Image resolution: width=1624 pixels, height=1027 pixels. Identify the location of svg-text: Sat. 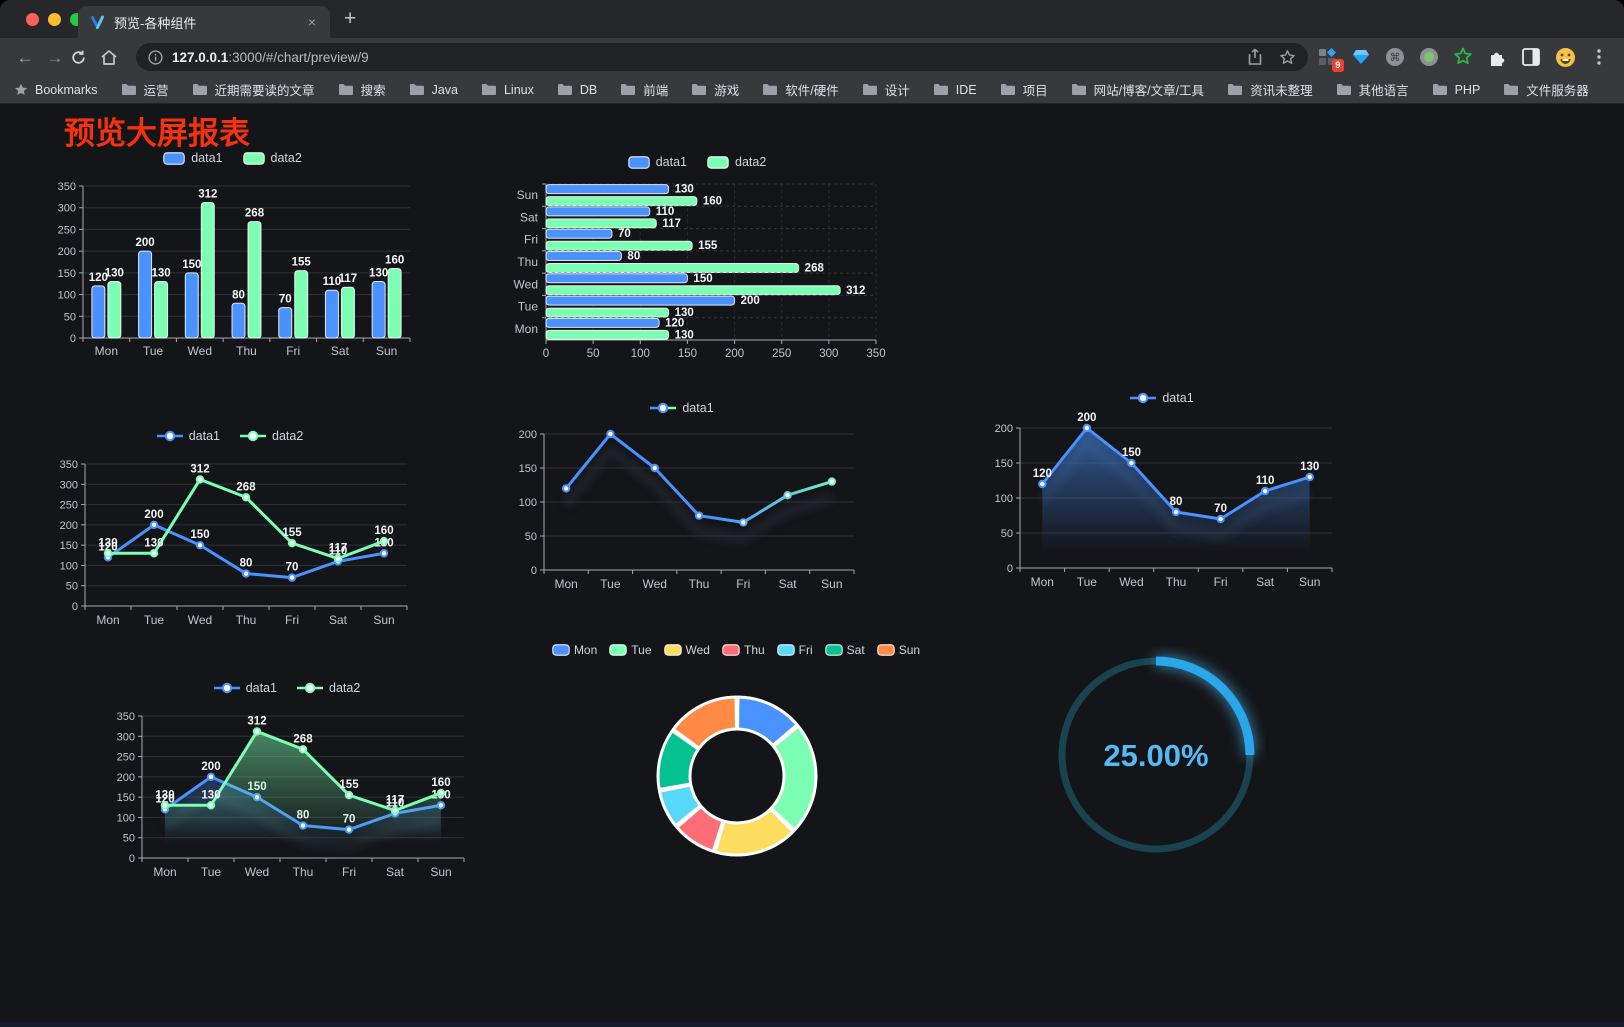
(529, 217).